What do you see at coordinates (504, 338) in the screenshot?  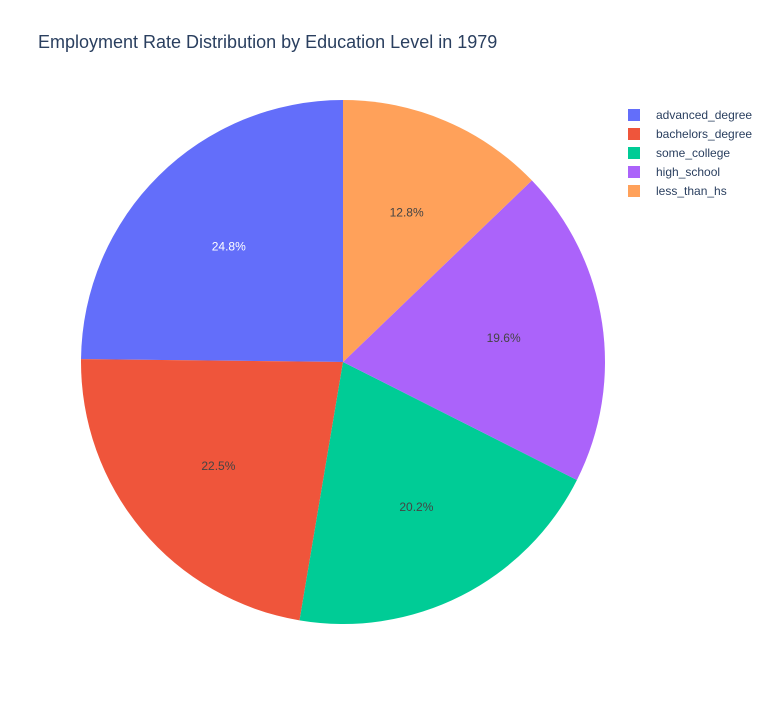 I see `slice-value-label-high-school: 19.6%` at bounding box center [504, 338].